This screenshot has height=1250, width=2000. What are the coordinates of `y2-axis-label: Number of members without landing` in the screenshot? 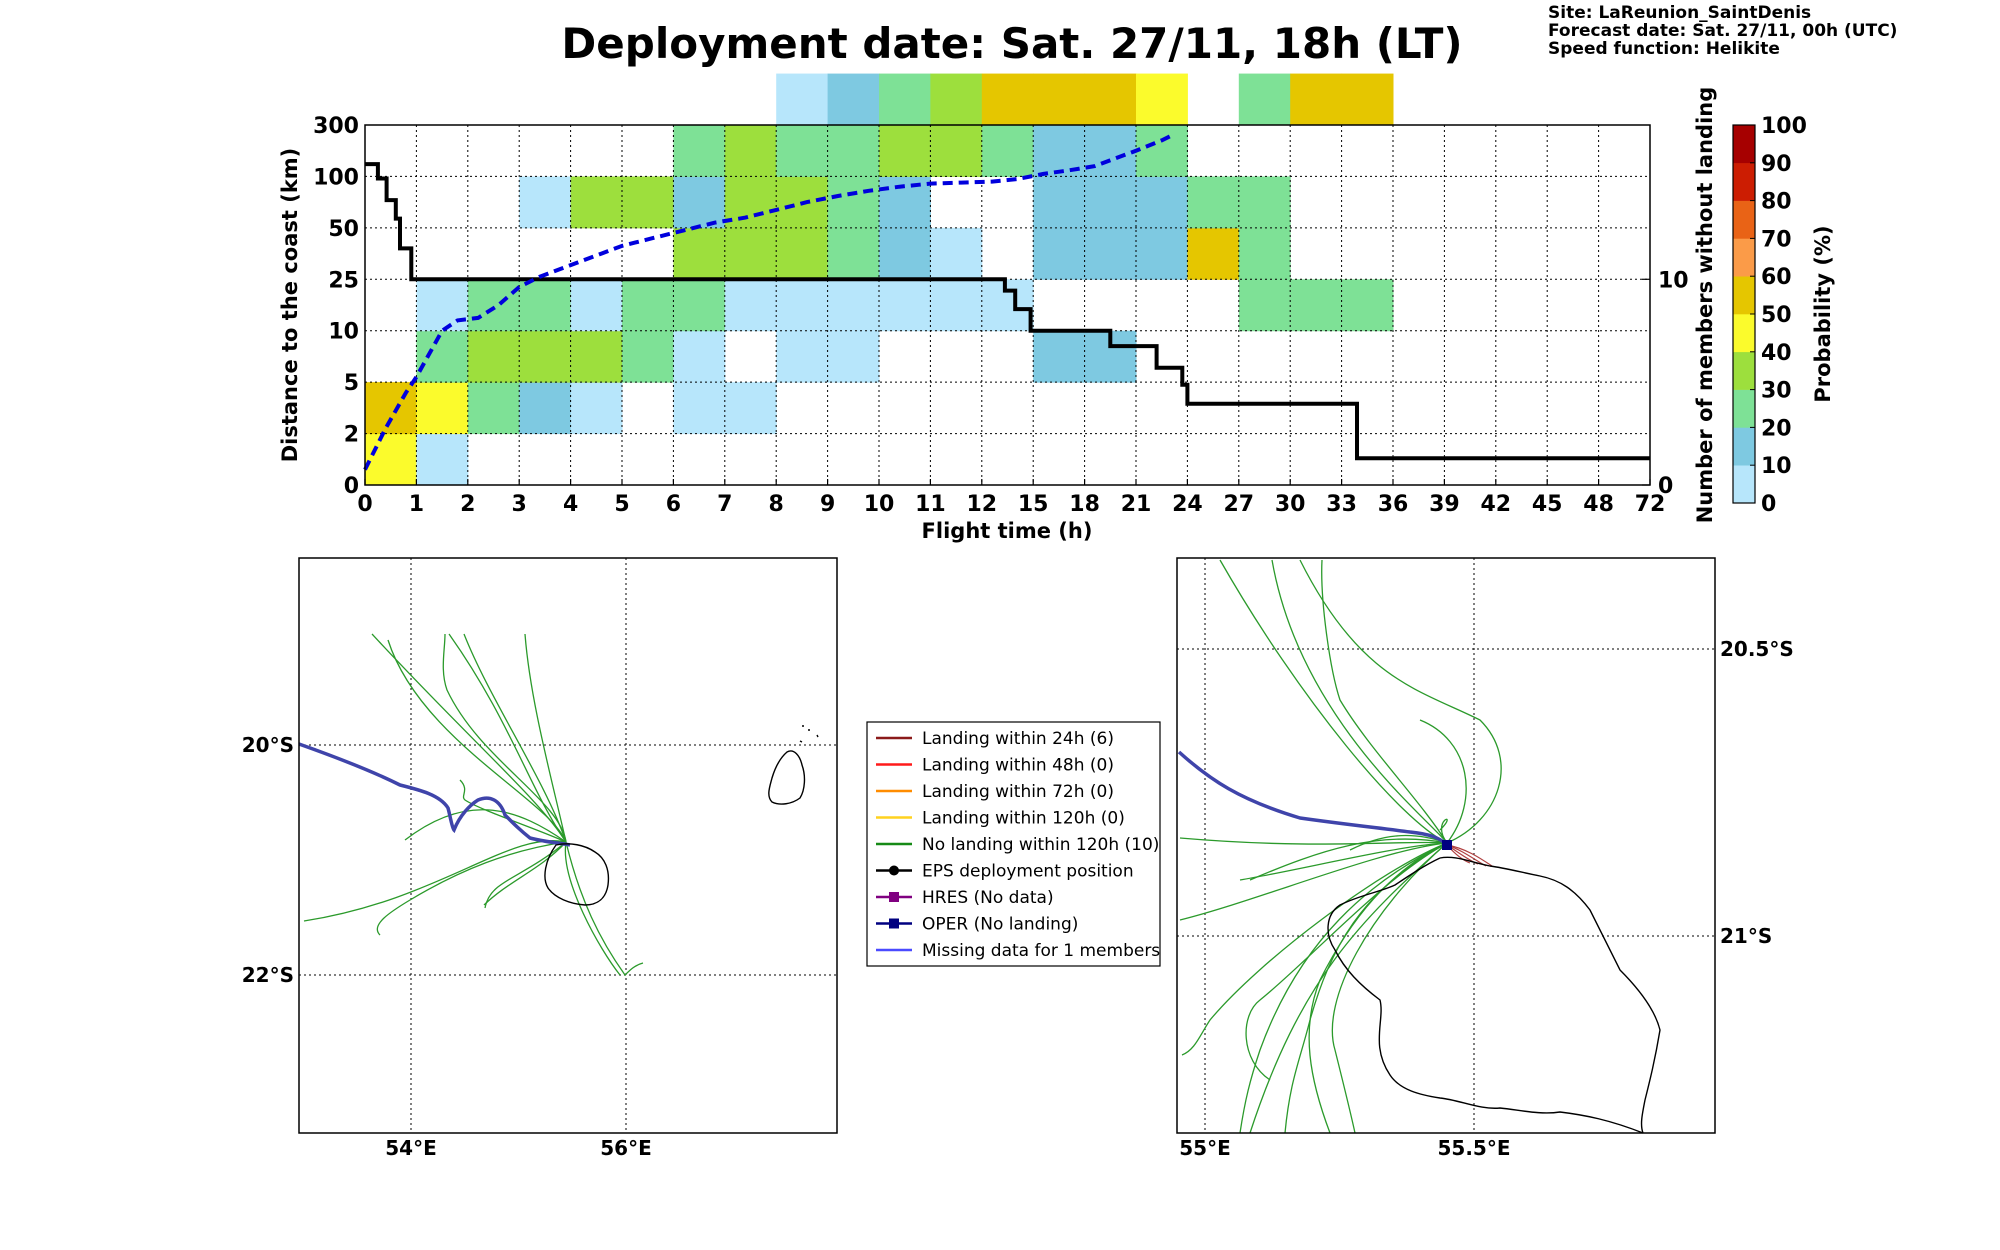 It's located at (1705, 305).